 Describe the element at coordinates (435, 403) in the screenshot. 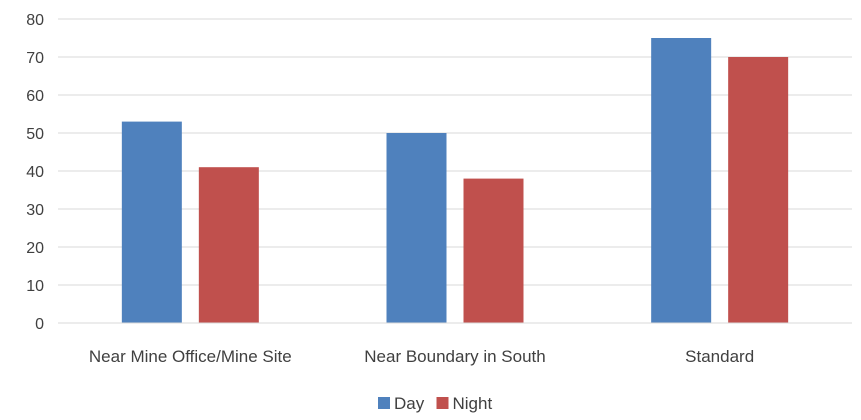

I see `legend: Day Night` at that location.